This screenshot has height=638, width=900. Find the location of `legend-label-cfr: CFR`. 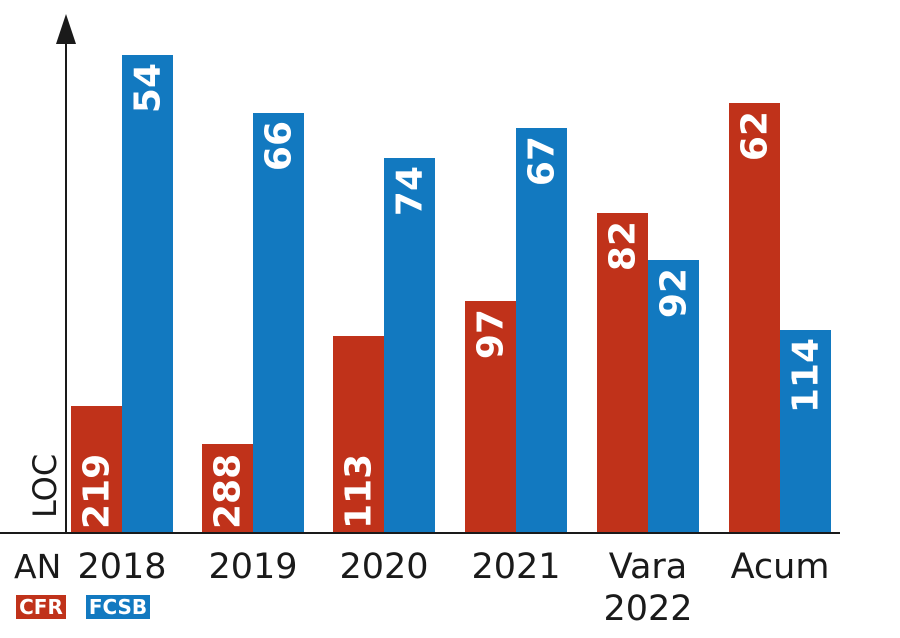

legend-label-cfr: CFR is located at coordinates (41, 607).